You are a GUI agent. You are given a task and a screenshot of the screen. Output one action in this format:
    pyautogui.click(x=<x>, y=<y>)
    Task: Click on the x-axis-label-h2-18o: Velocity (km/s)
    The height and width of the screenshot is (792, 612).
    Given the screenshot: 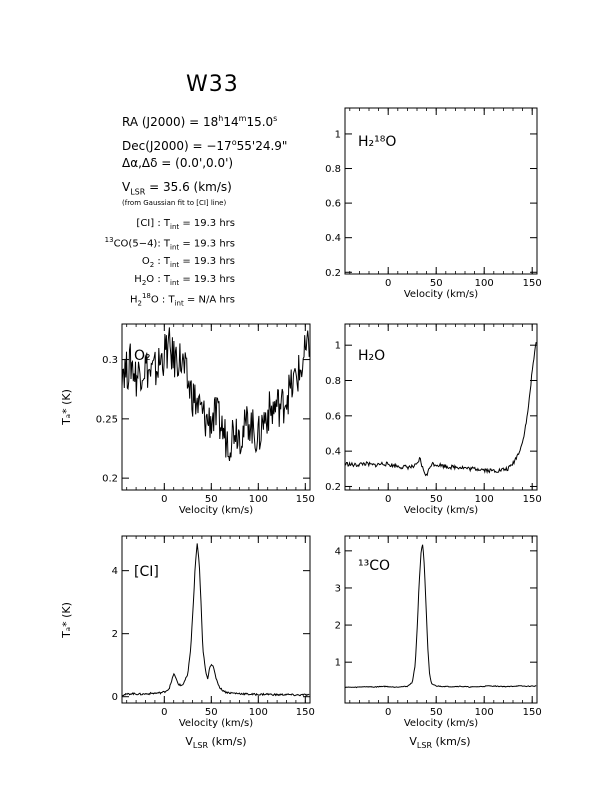 What is the action you would take?
    pyautogui.click(x=441, y=294)
    